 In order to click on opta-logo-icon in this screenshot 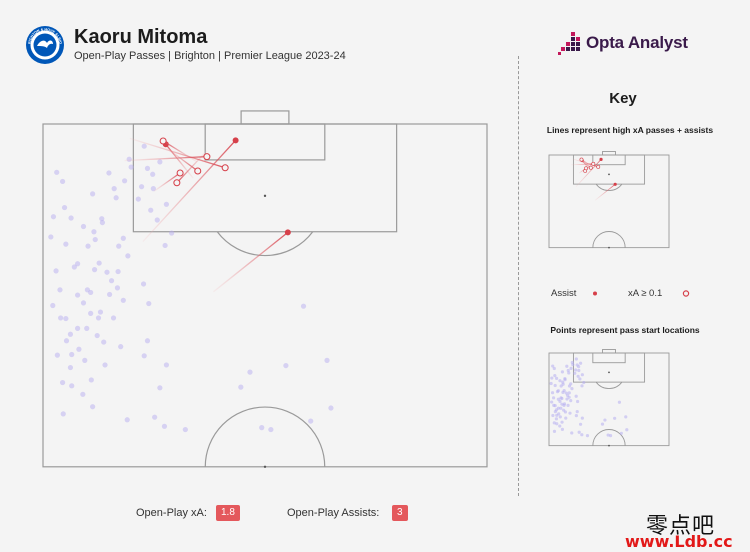, I will do `click(569, 43)`.